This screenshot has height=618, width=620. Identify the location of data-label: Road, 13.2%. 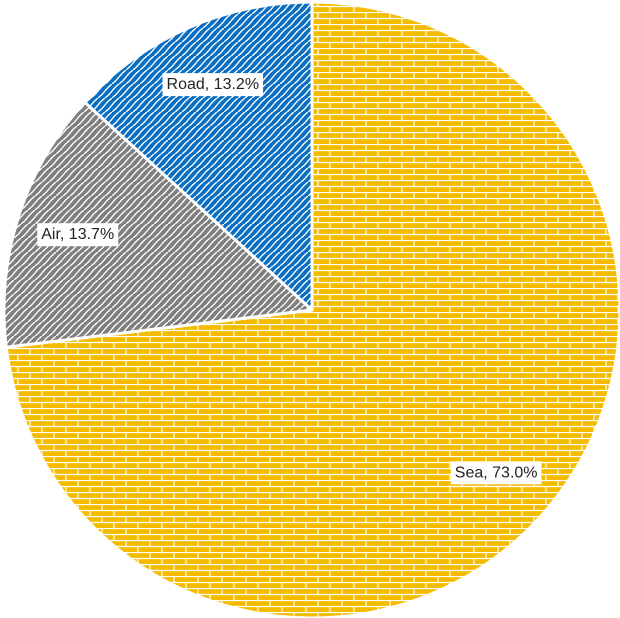
(213, 84).